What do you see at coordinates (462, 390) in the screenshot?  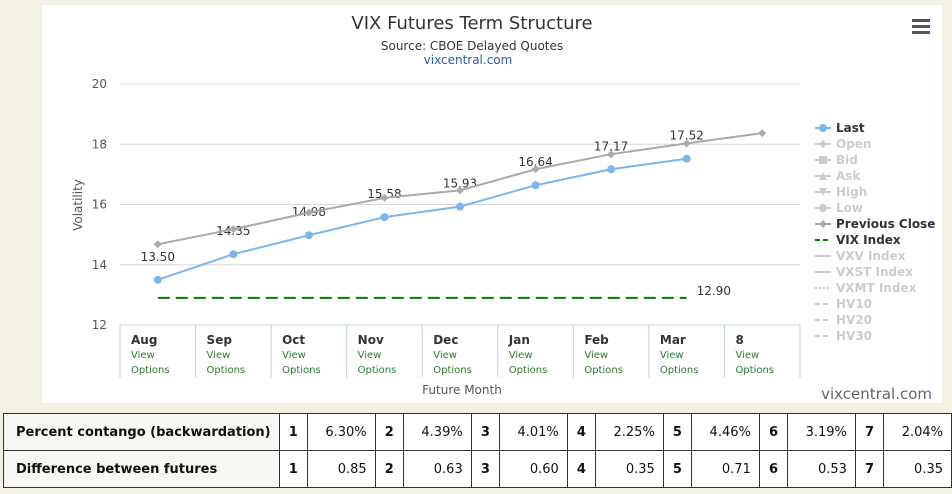 I see `x-axis-label: Future Month` at bounding box center [462, 390].